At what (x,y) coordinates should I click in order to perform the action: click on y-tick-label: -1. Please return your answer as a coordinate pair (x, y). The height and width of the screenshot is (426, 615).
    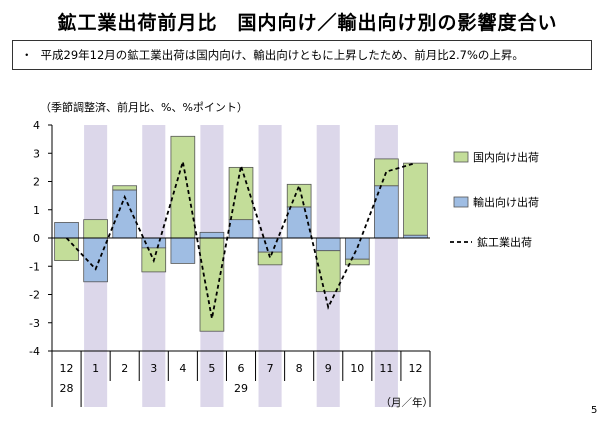
    Looking at the image, I should click on (34, 266).